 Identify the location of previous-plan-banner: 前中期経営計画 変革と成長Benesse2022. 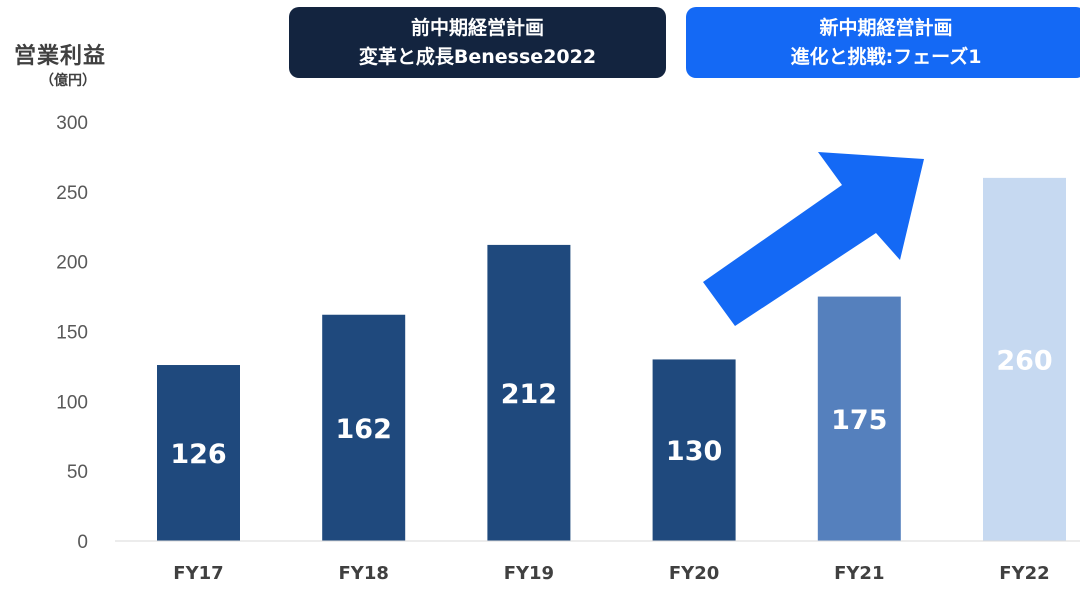
(477, 42).